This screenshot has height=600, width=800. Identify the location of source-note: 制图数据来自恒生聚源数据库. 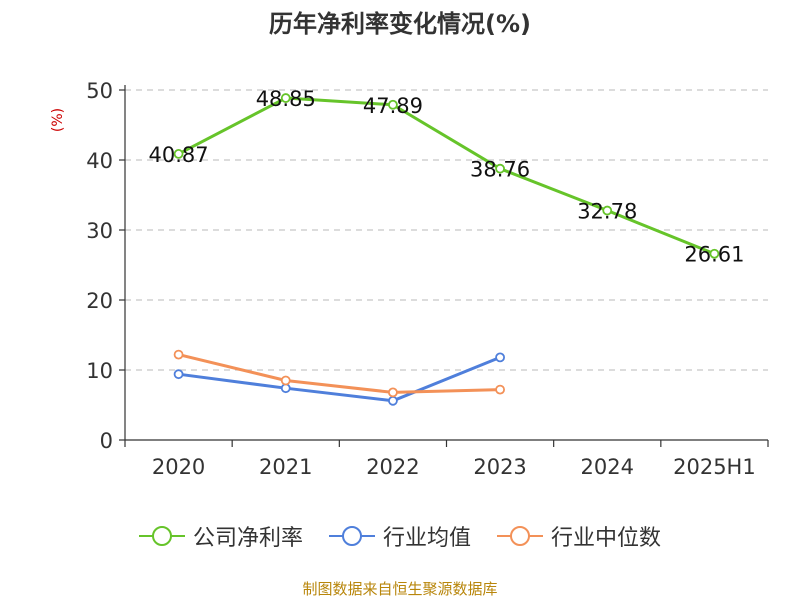
(400, 589).